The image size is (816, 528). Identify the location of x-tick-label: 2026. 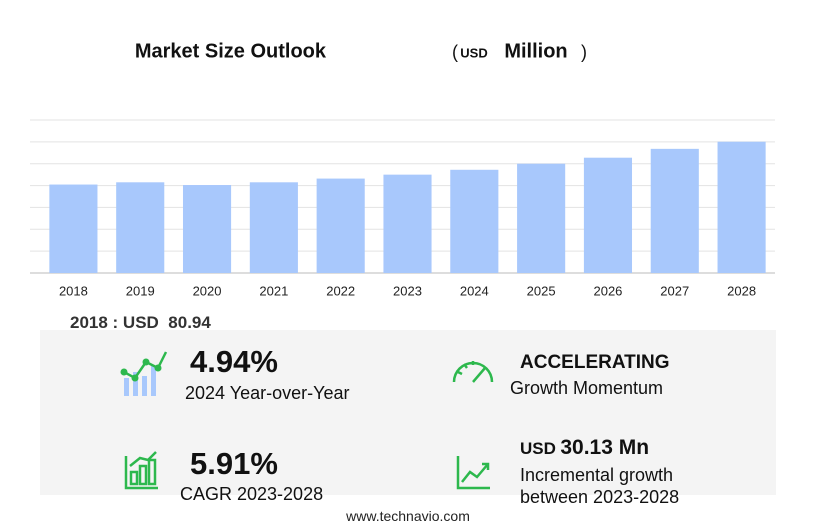
(607, 290).